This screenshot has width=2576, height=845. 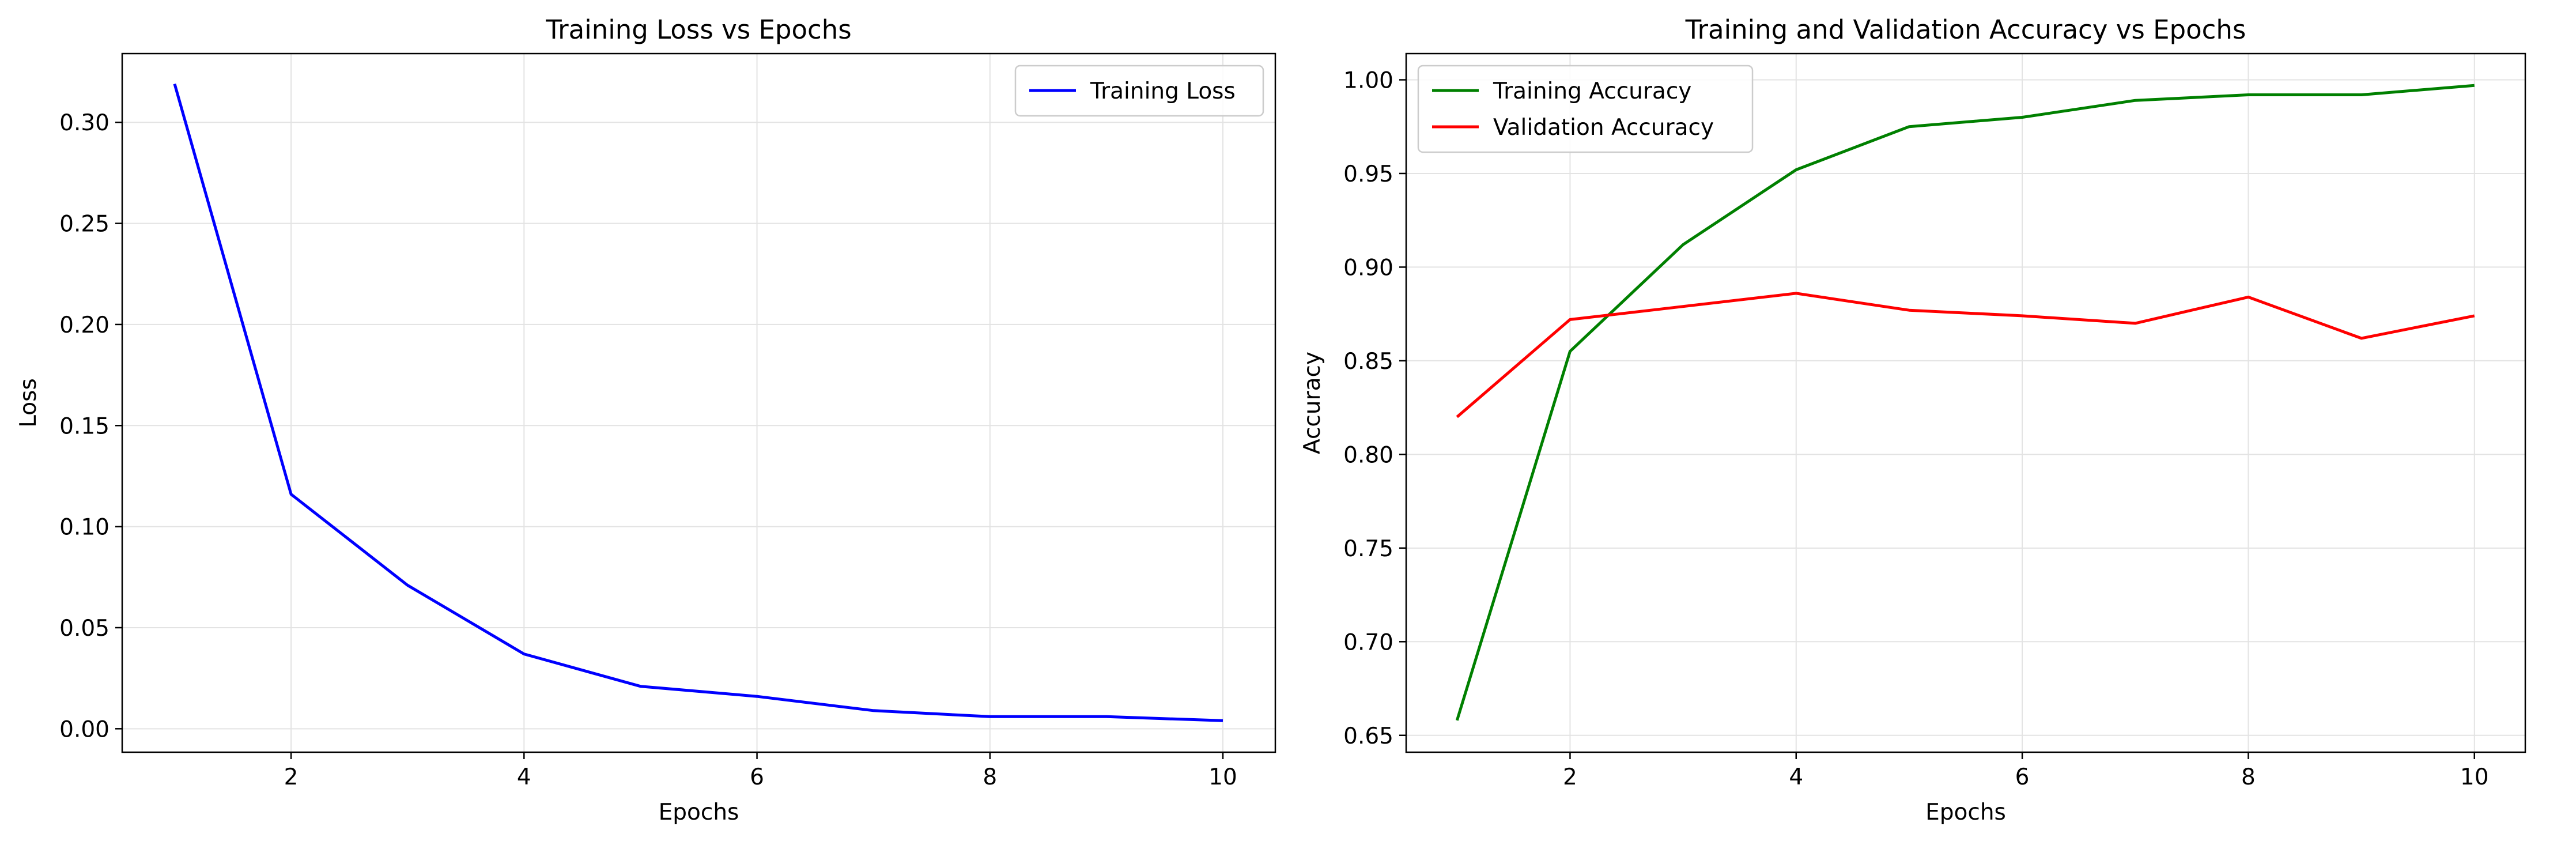 I want to click on loss-xtick-label-3: 8, so click(x=990, y=777).